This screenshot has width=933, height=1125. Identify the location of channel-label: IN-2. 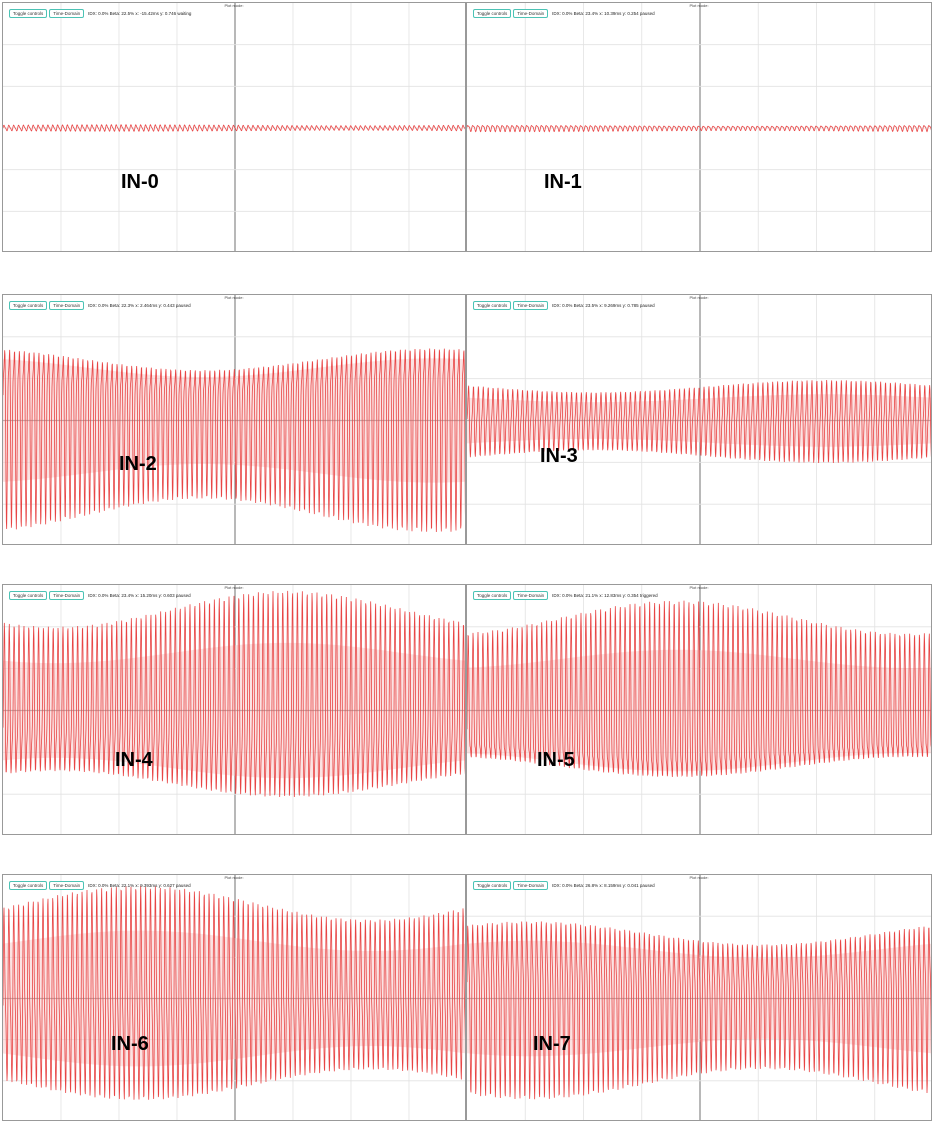
(138, 464).